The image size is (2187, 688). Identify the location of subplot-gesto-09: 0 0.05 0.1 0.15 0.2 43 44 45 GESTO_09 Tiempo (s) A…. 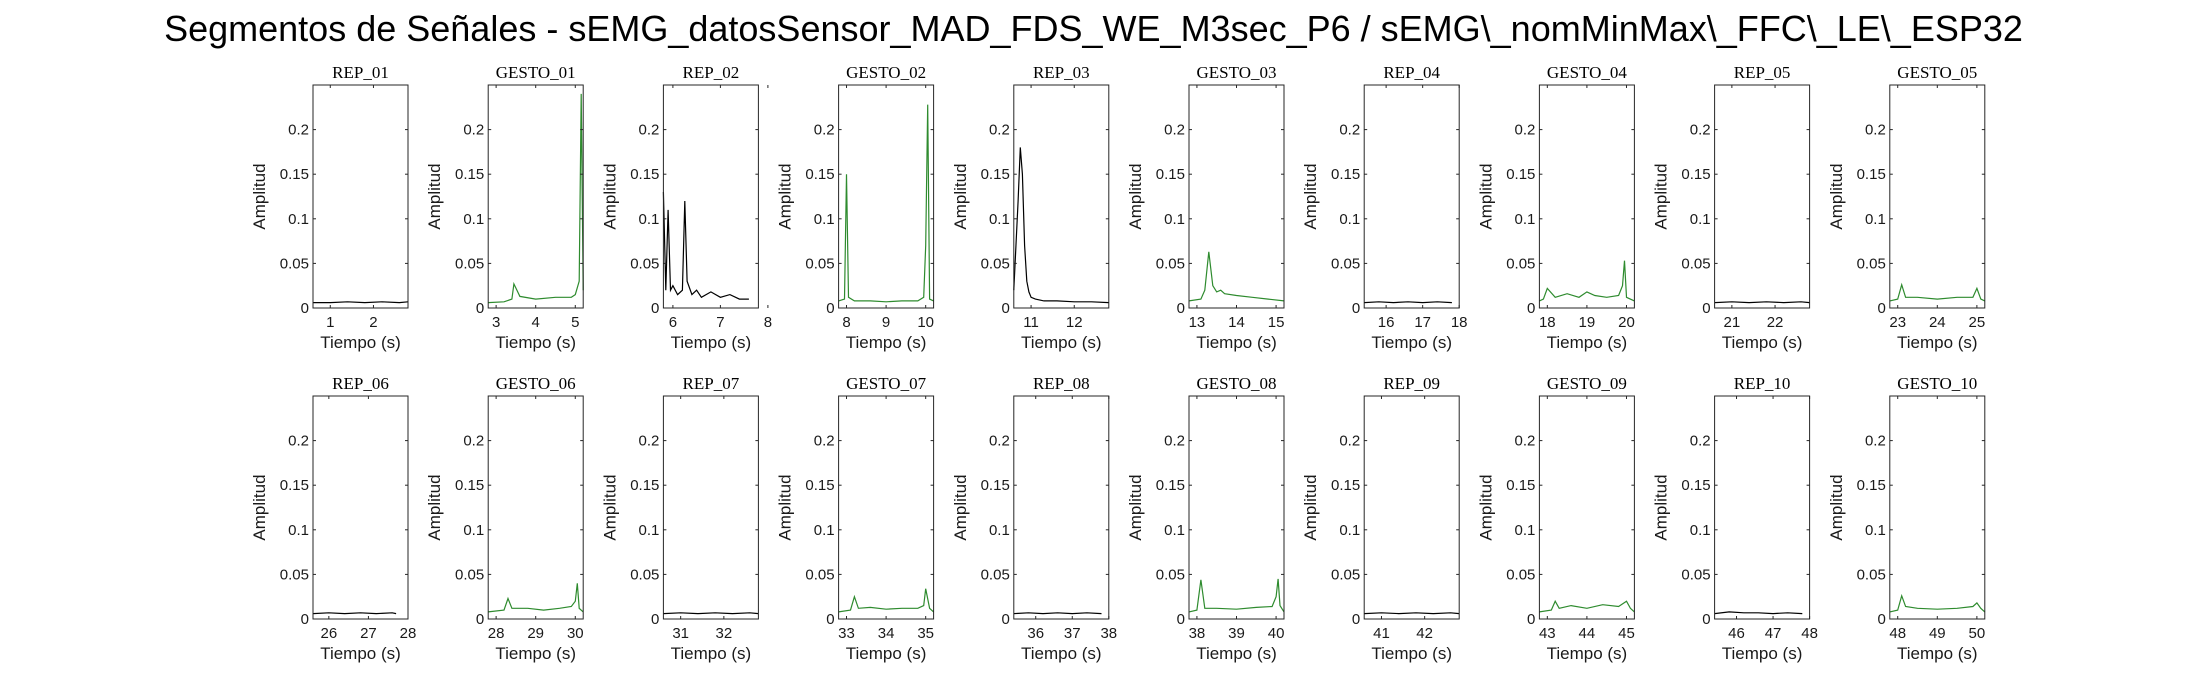
(1555, 518).